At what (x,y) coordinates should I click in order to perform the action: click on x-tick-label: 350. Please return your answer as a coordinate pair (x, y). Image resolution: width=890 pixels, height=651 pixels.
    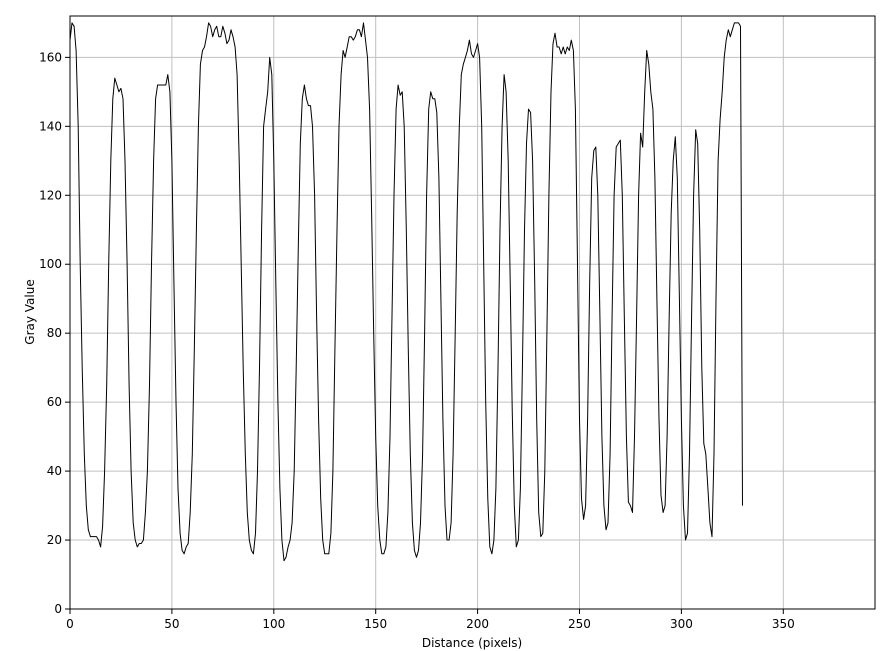
    Looking at the image, I should click on (783, 624).